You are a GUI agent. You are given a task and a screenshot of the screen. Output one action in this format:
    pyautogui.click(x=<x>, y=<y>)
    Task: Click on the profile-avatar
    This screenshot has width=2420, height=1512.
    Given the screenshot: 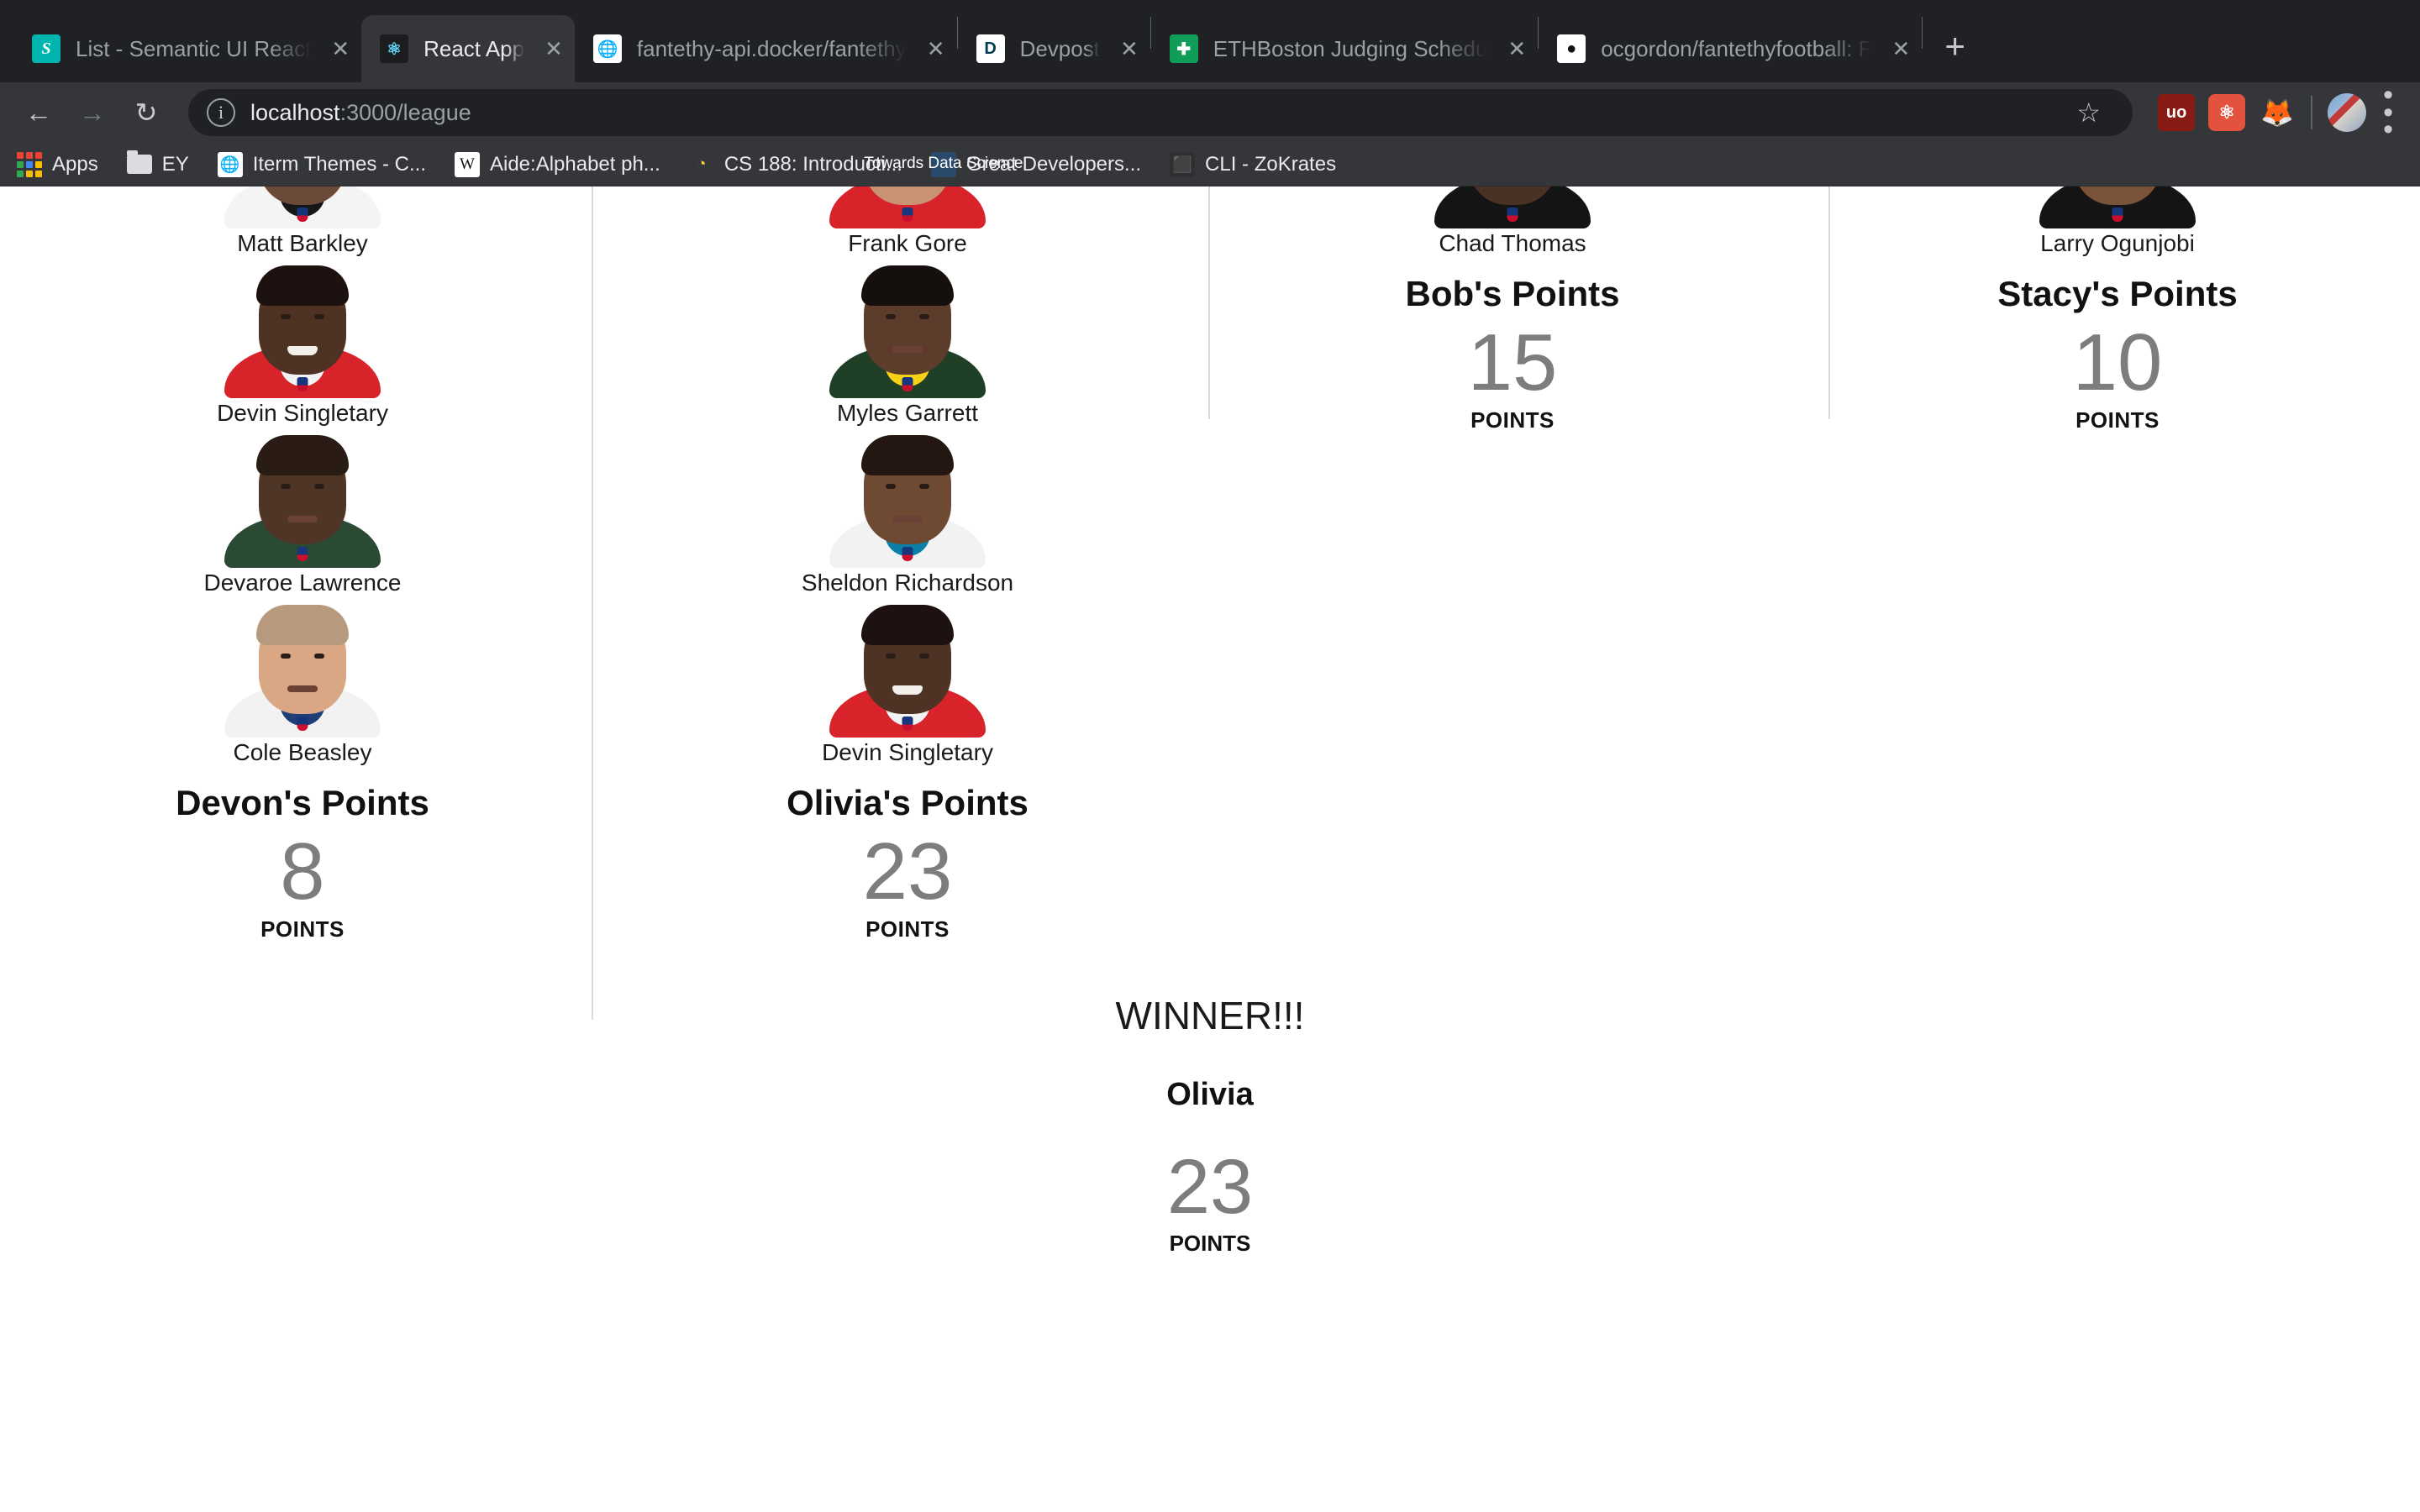 What is the action you would take?
    pyautogui.click(x=2347, y=112)
    